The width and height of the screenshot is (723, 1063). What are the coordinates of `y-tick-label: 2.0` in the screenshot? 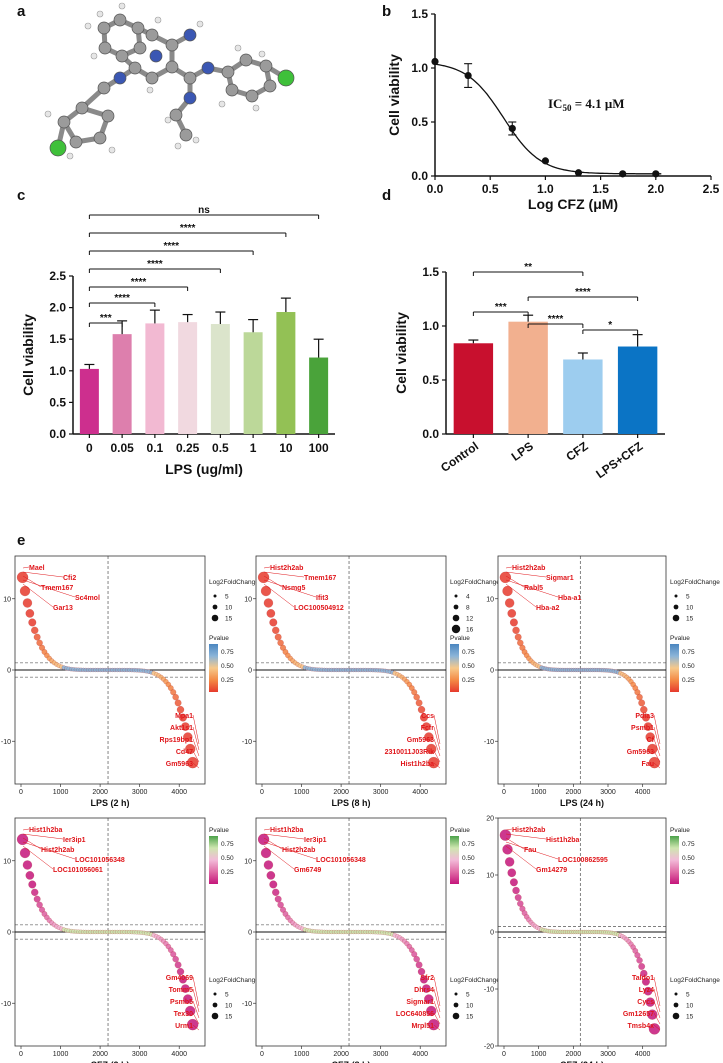 It's located at (57, 308).